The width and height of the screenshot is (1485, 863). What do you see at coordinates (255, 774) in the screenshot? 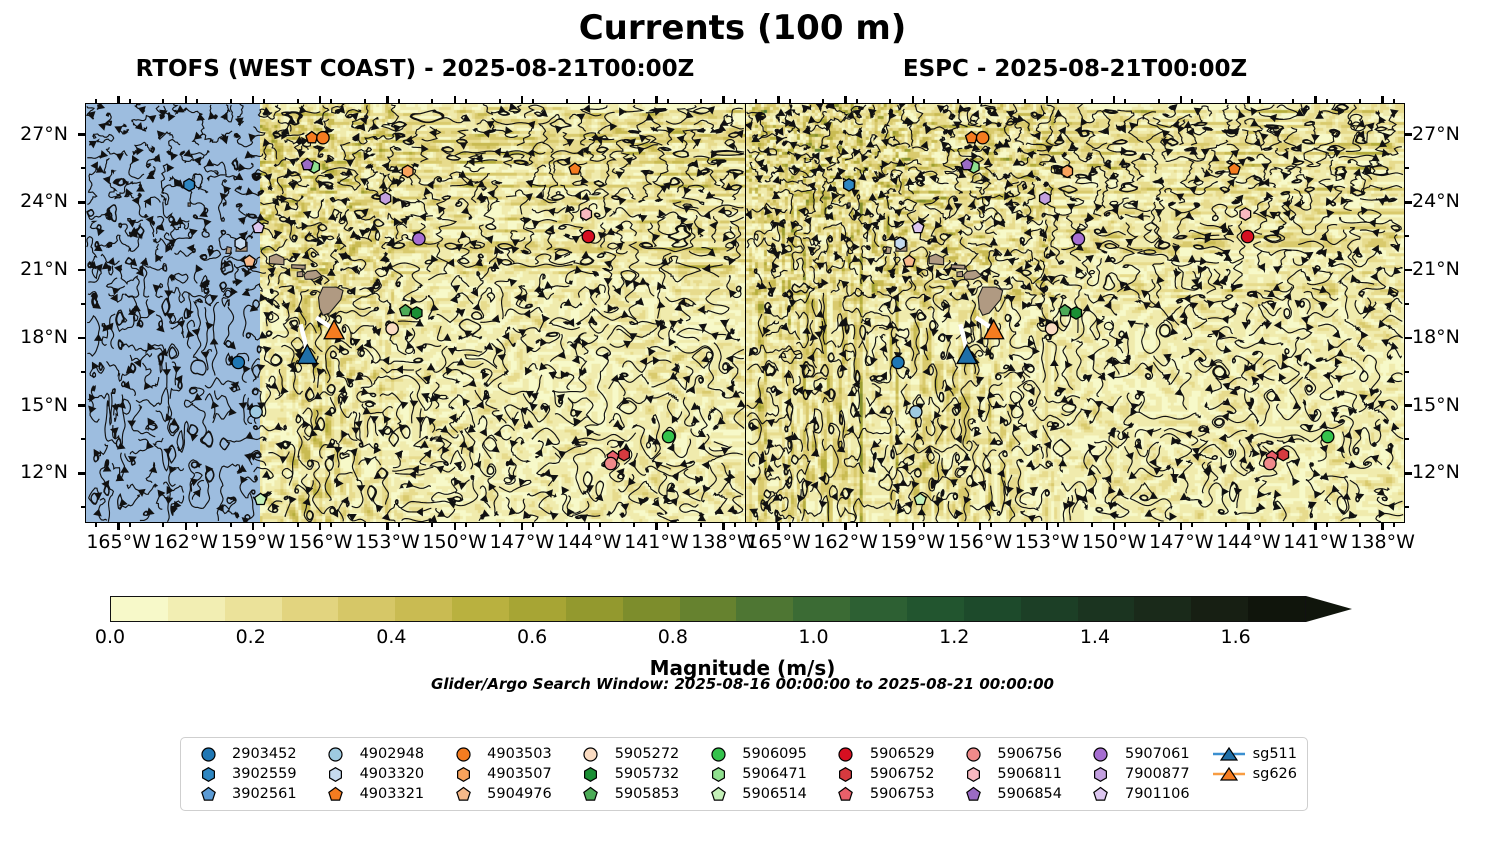
I see `legend-item-3902559: 3902559` at bounding box center [255, 774].